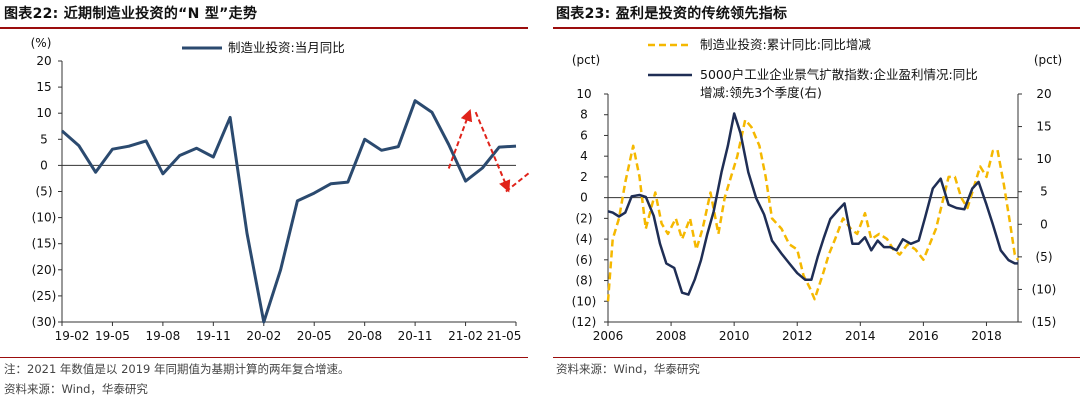  What do you see at coordinates (415, 336) in the screenshot?
I see `left-x-tick-label: 20-11` at bounding box center [415, 336].